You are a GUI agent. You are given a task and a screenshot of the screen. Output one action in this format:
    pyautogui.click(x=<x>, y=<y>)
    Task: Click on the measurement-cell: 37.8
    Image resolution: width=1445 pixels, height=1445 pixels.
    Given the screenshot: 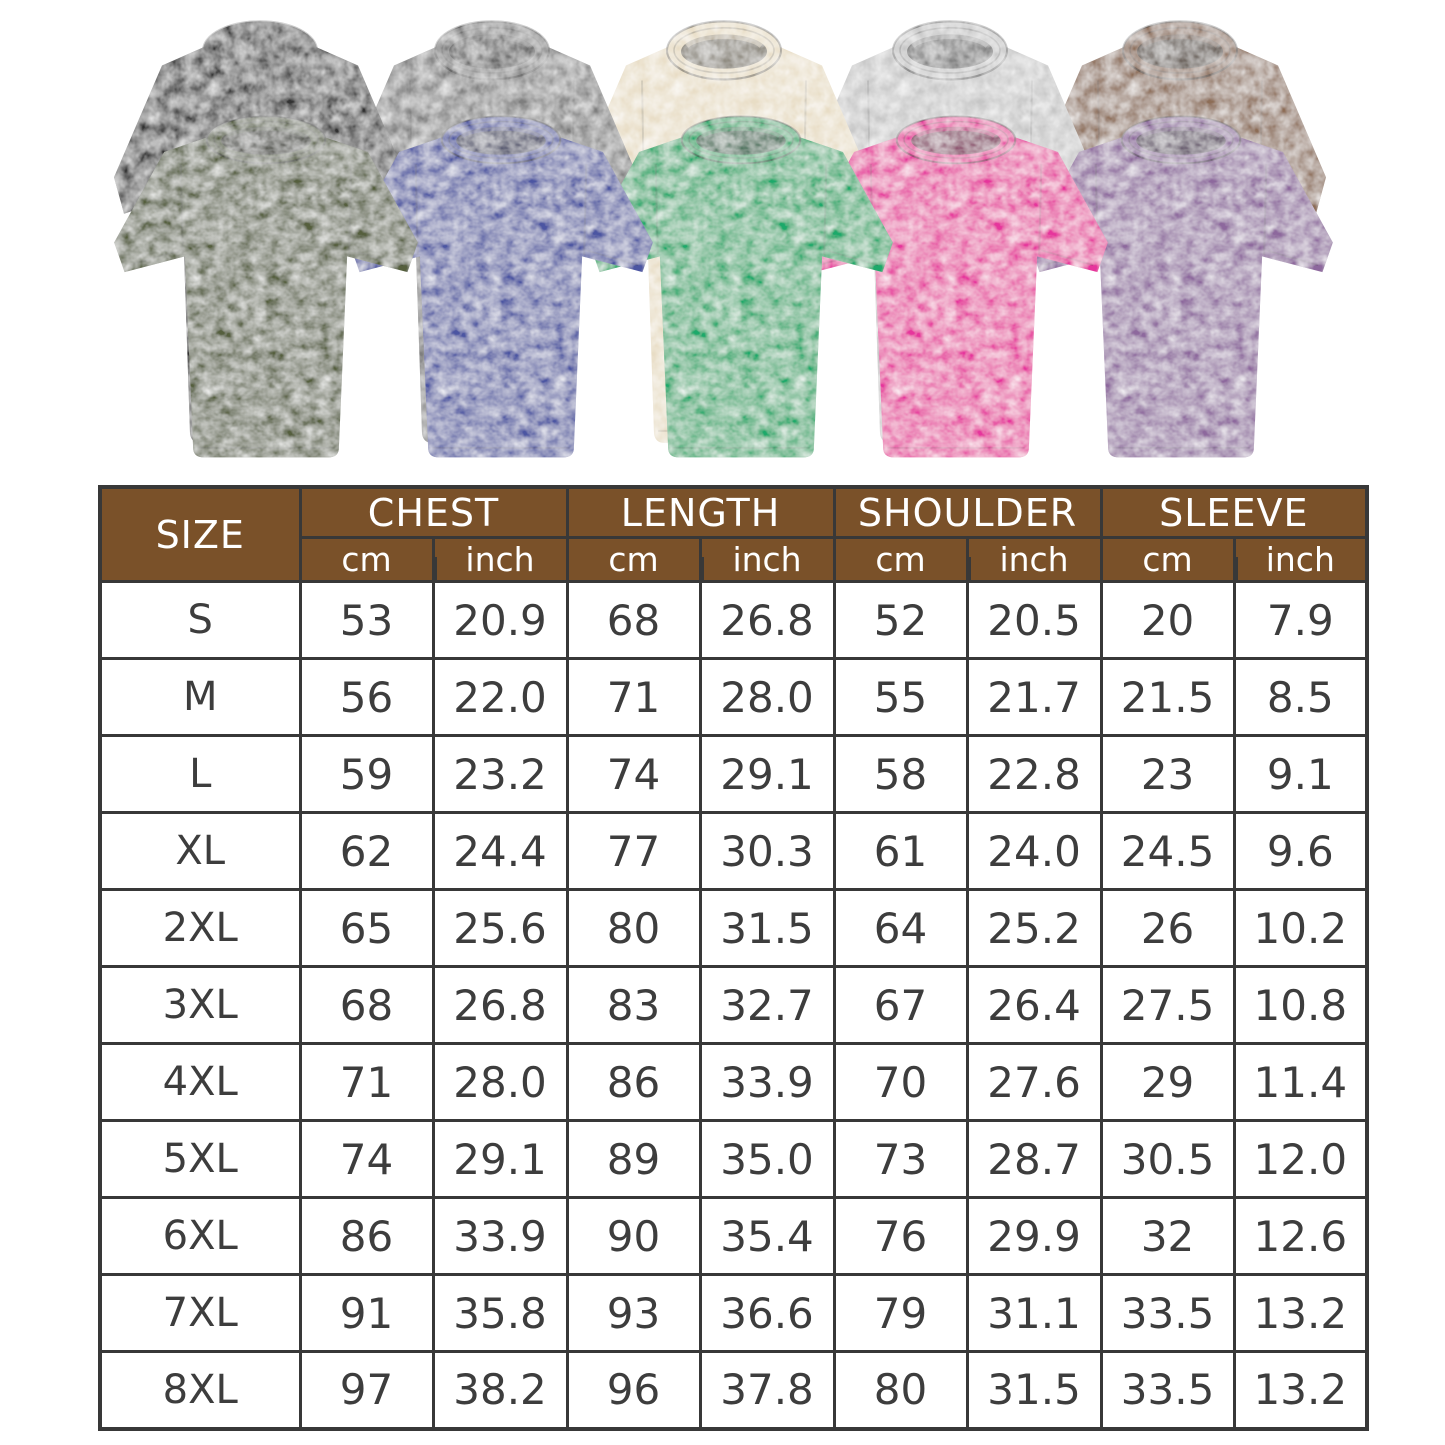 What is the action you would take?
    pyautogui.click(x=767, y=1390)
    